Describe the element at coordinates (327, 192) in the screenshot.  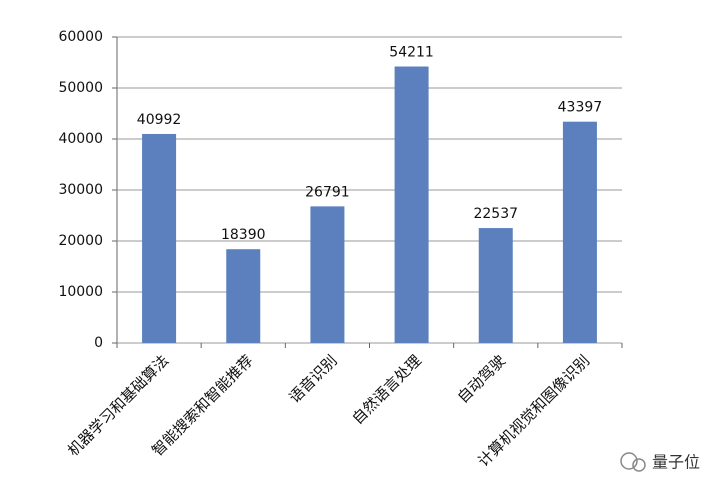
I see `data-label: 26791` at that location.